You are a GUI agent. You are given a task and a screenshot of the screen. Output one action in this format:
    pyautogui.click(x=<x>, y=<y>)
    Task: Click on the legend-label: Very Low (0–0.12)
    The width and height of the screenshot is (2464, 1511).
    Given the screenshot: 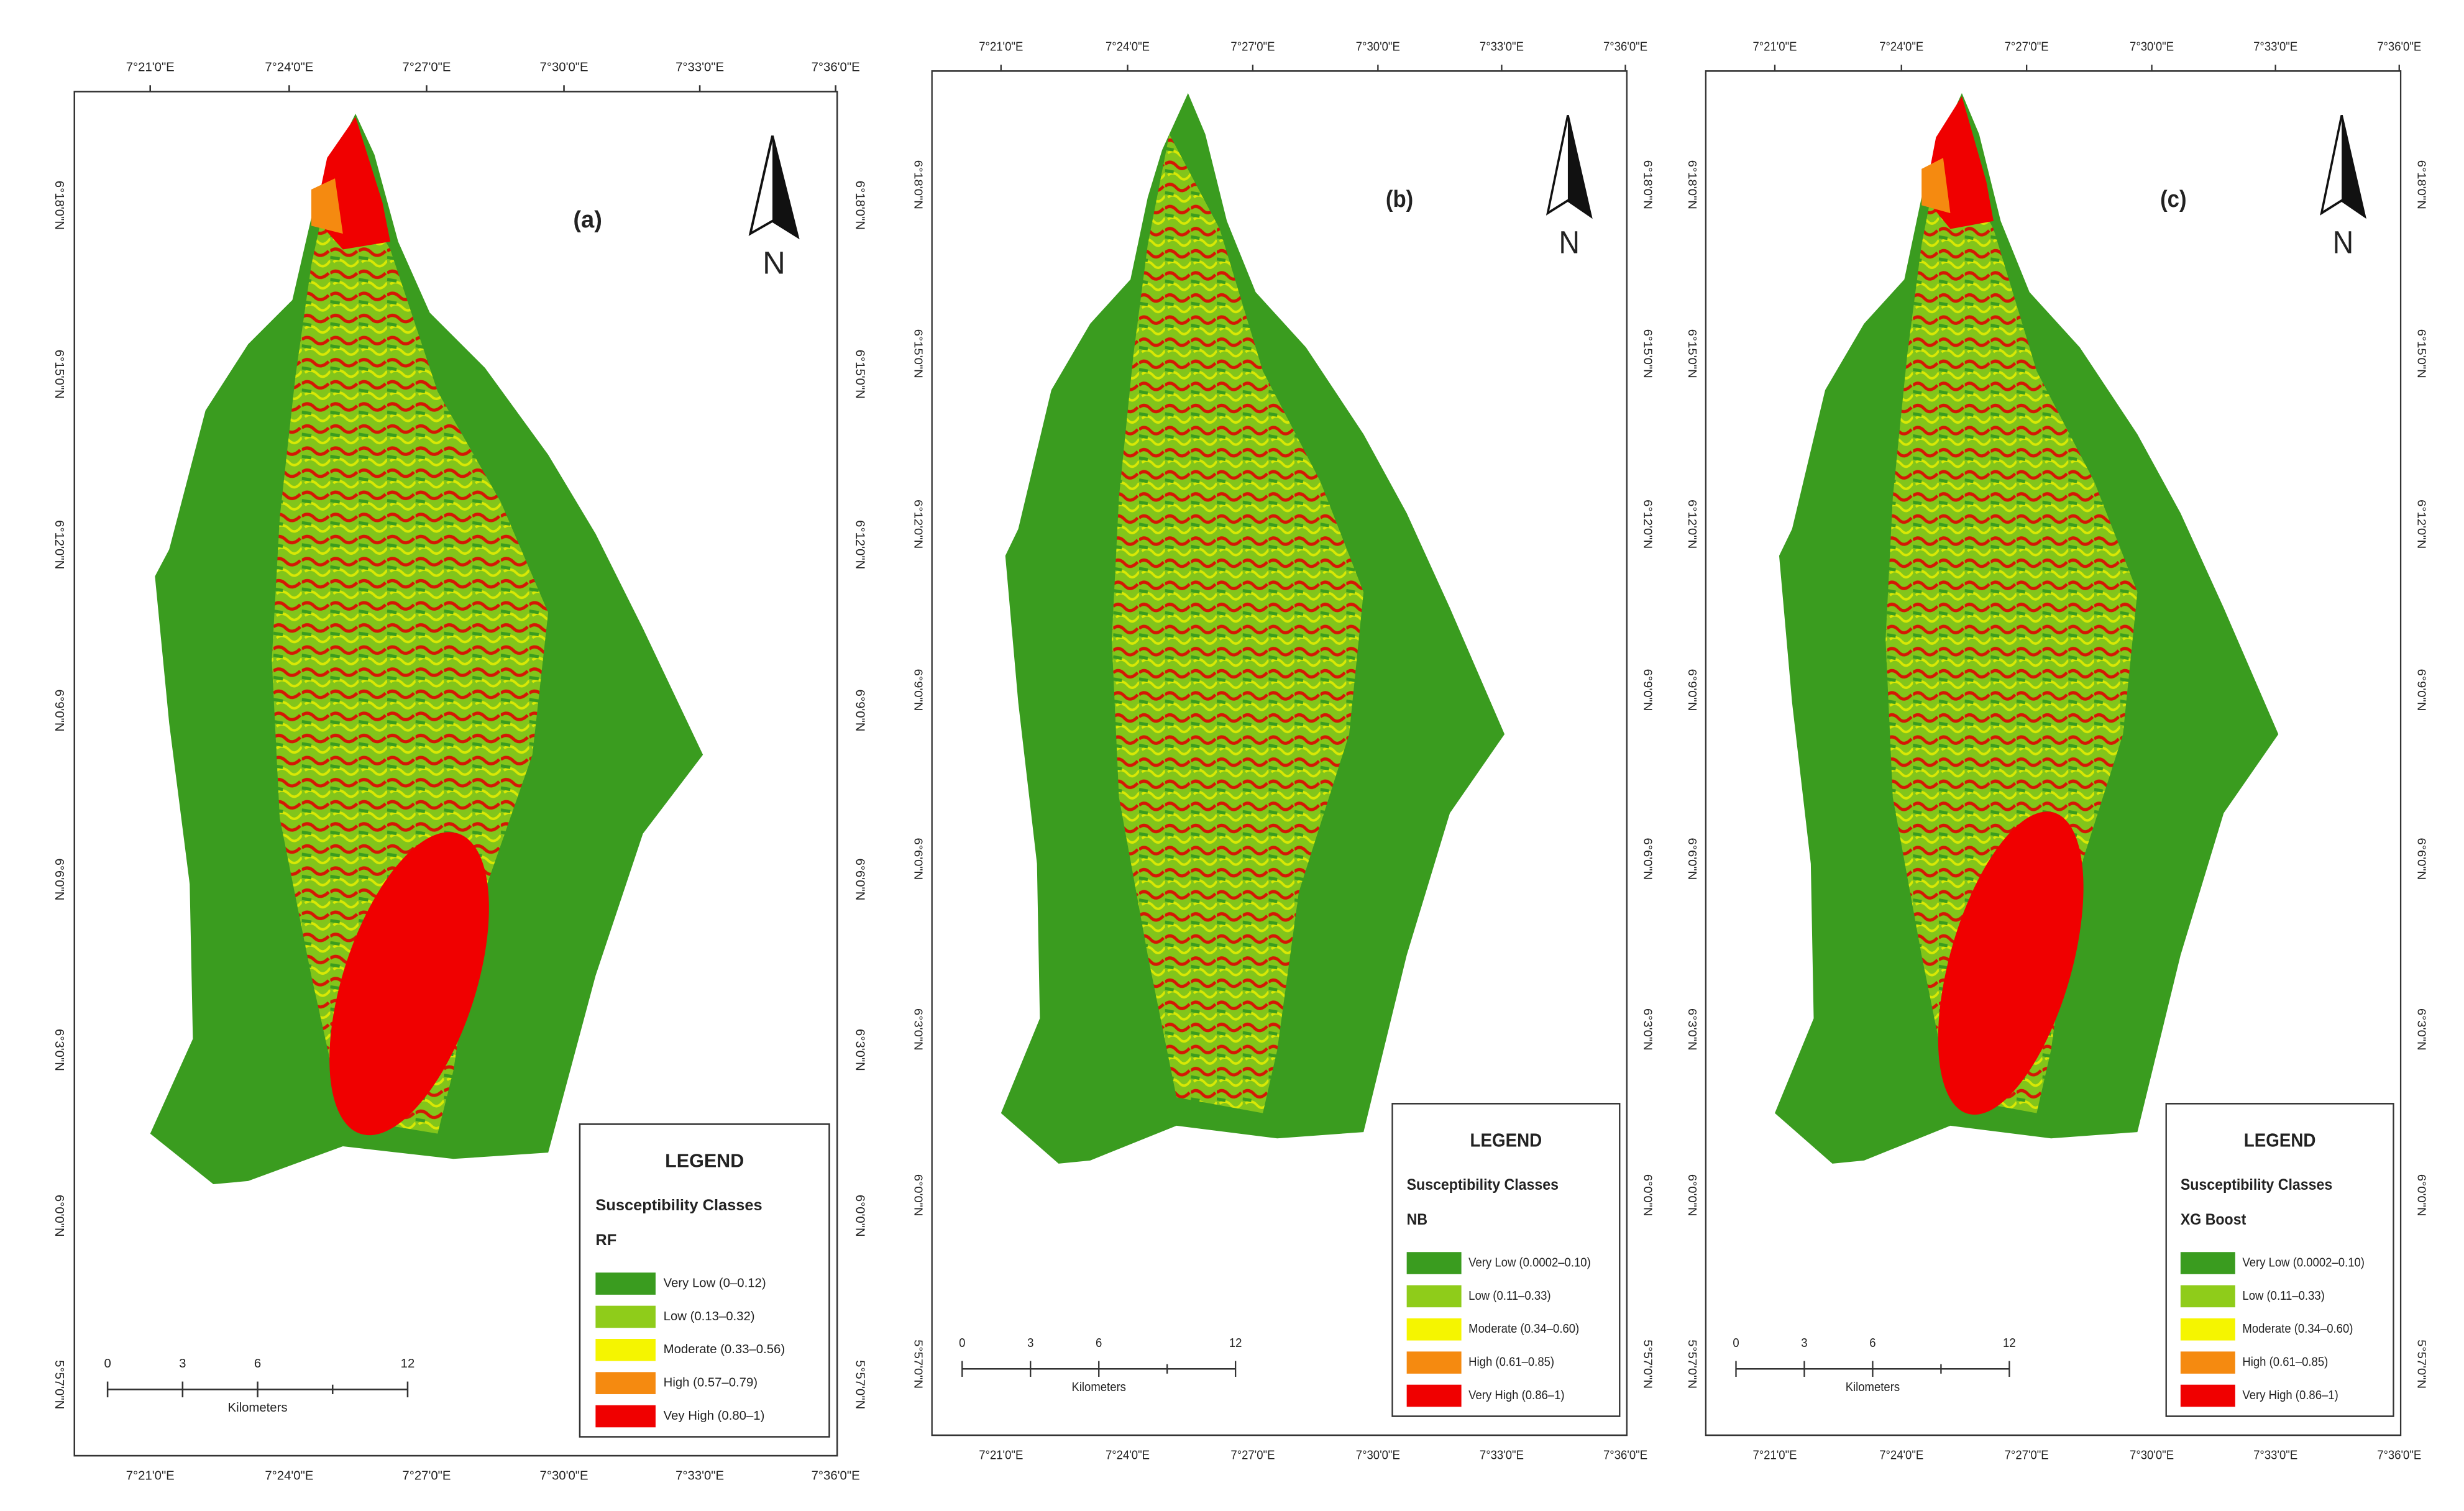 What is the action you would take?
    pyautogui.click(x=715, y=1283)
    